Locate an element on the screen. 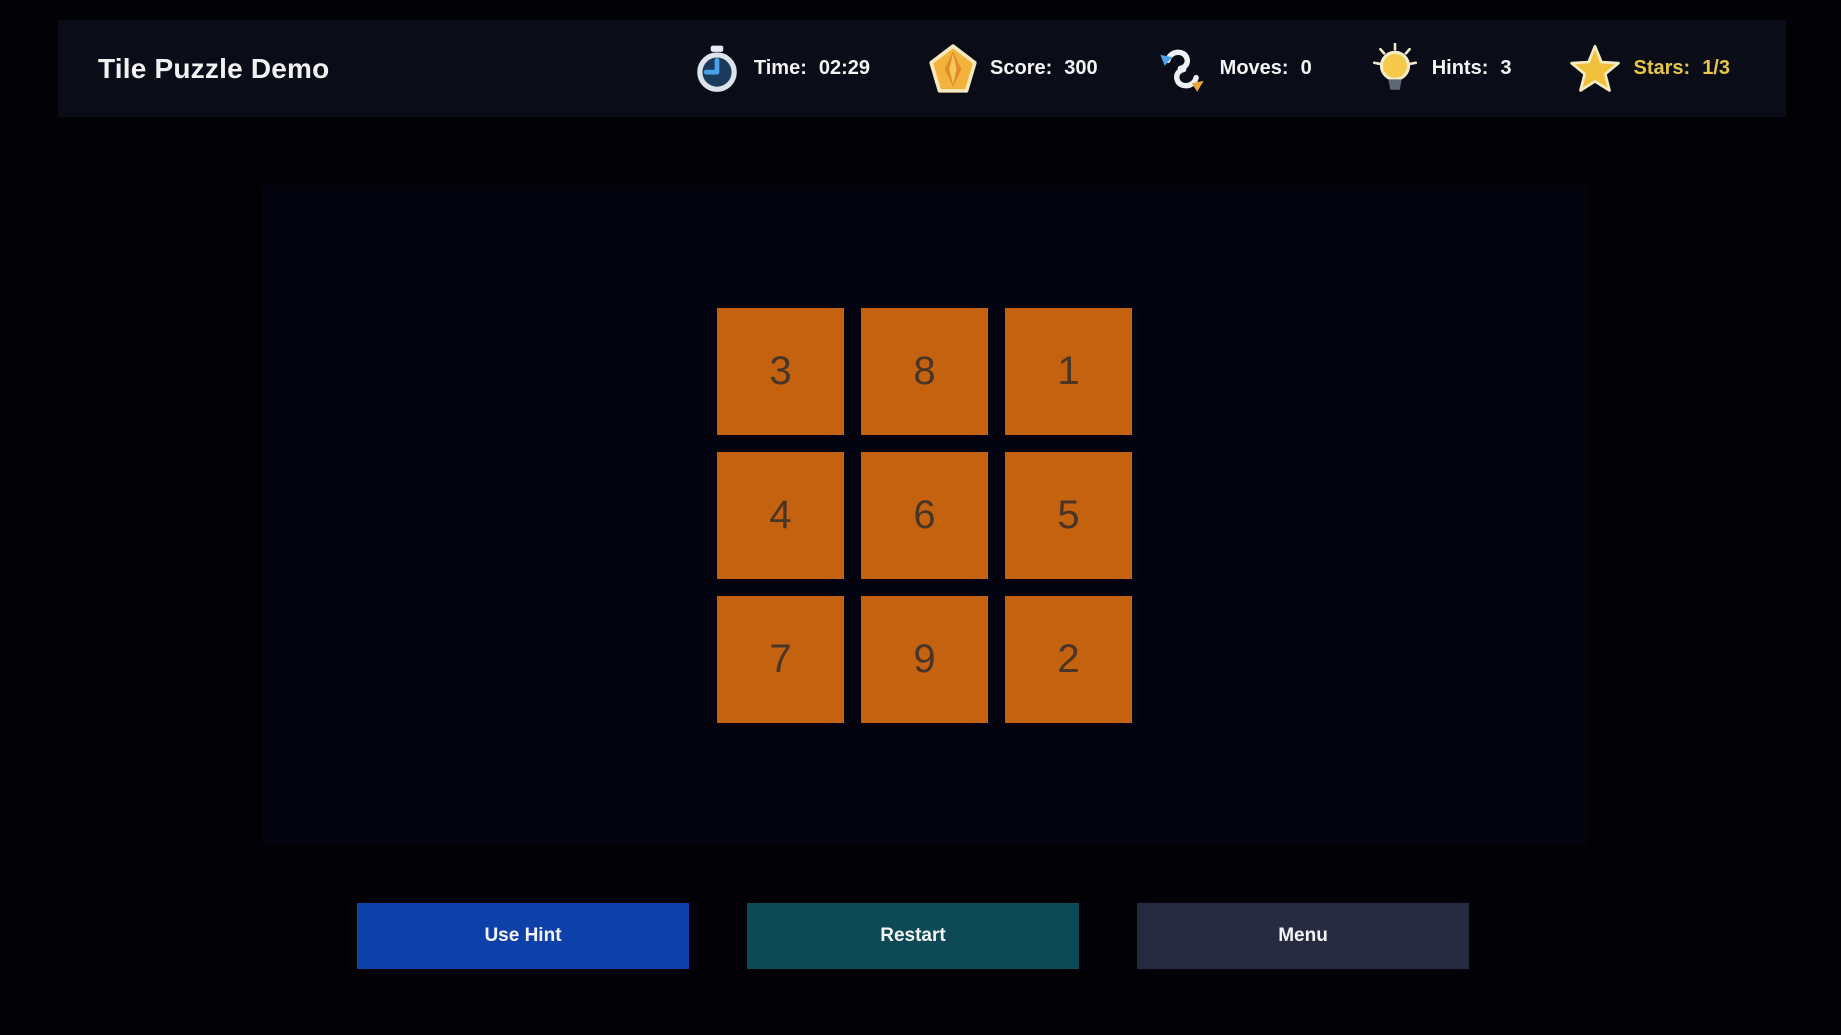  stat-time-label: Time: is located at coordinates (780, 68).